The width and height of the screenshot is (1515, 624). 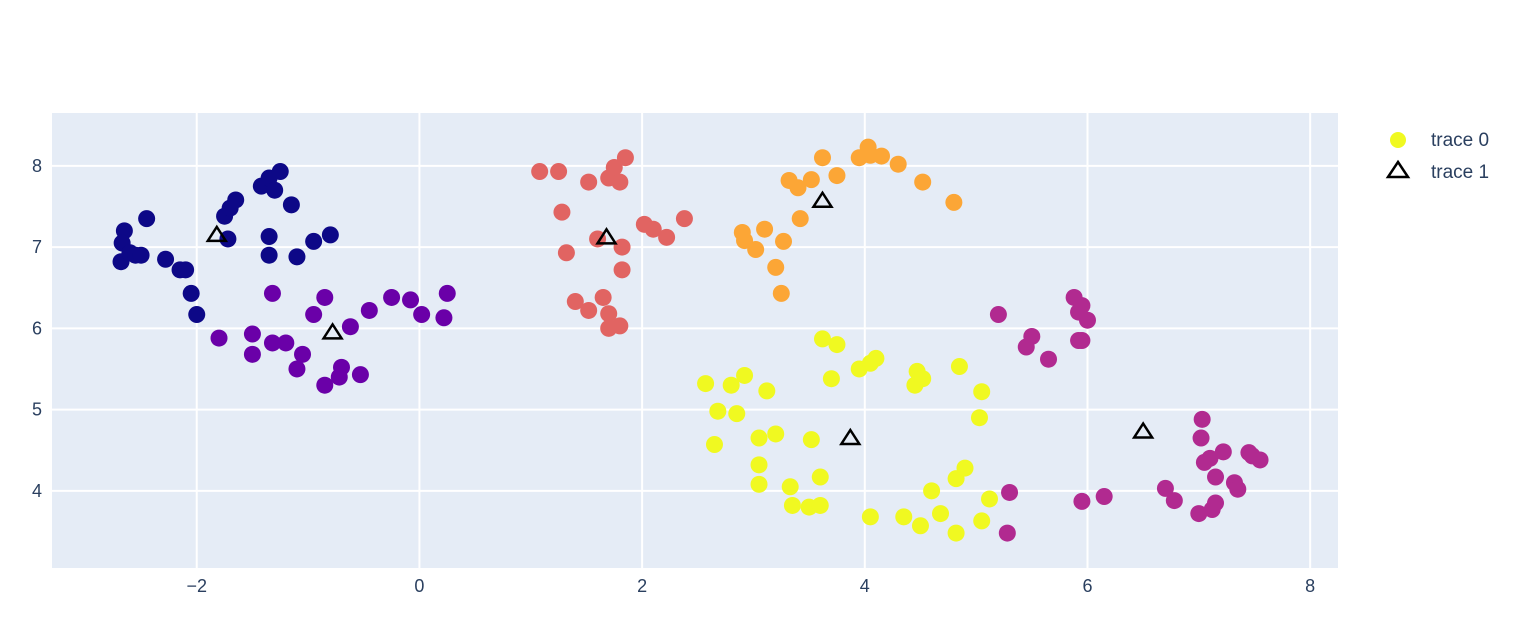 I want to click on y-axis-ticks: 4 5 6 7 8, so click(x=37, y=328).